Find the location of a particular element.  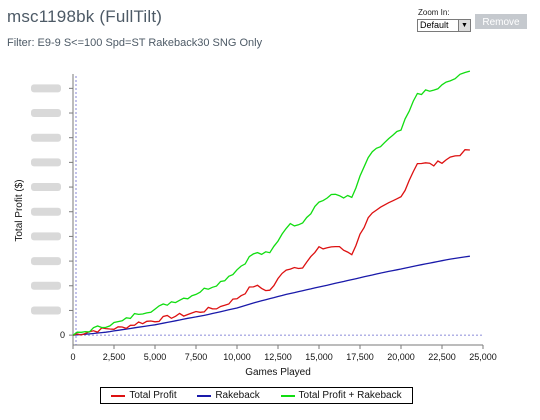

x-tick-label: 5,000 is located at coordinates (155, 357).